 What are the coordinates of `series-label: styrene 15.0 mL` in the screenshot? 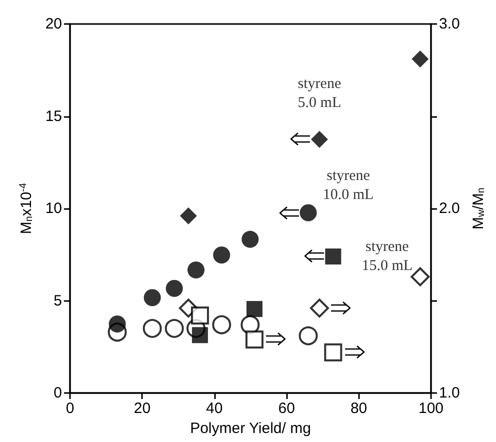 It's located at (387, 256).